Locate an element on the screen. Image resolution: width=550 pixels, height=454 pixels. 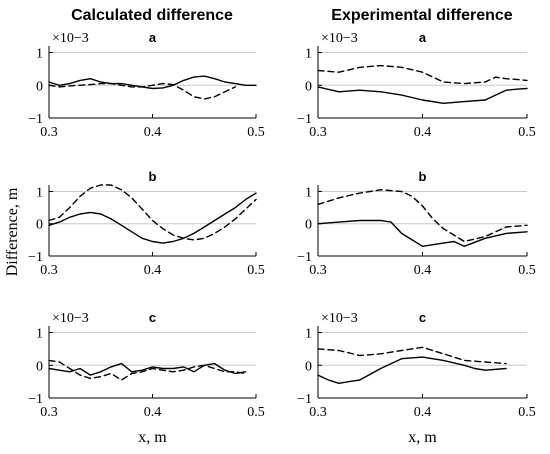
panel-4-series-dashed is located at coordinates (422, 216).